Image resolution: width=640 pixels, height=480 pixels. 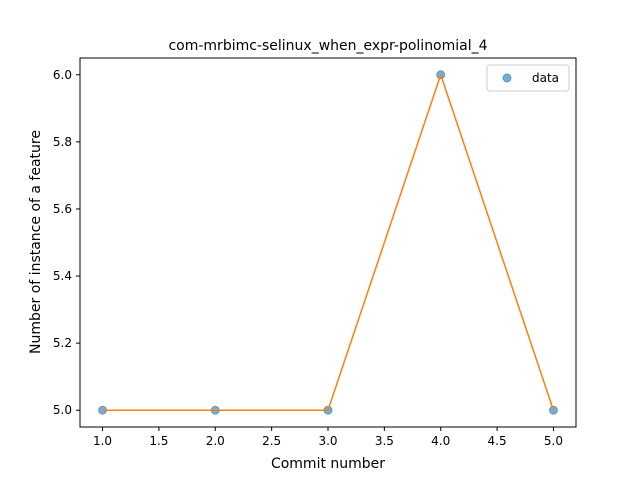 I want to click on x-axis: 1.0 1.5 2.0 2.5 3.0 3.5 4.0 4.5 5.0, so click(x=328, y=437).